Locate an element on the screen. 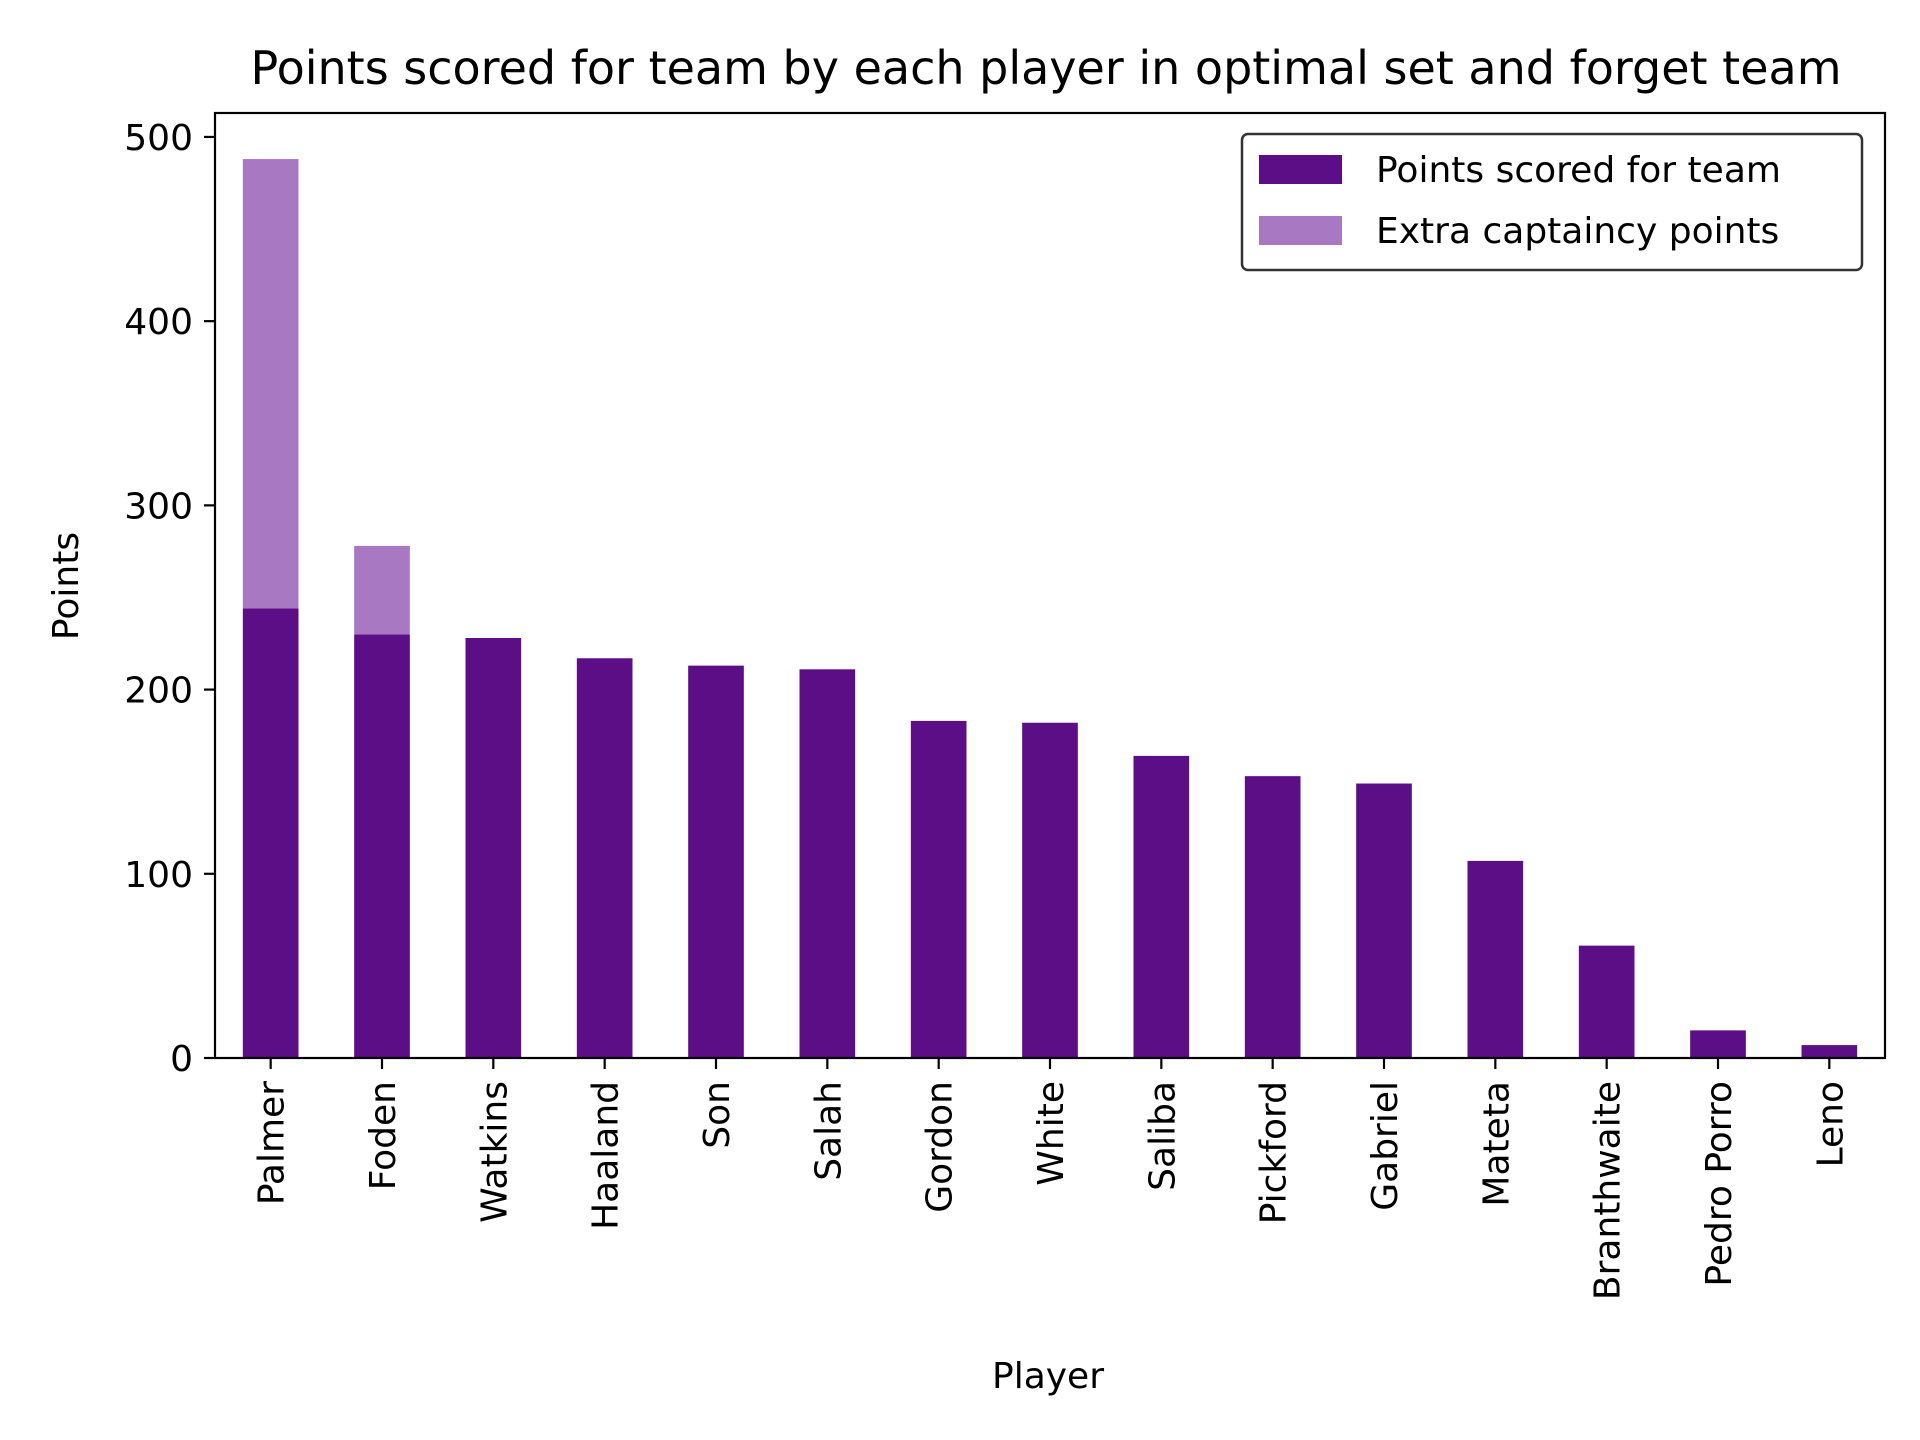 The image size is (1920, 1440). bar-points-white is located at coordinates (1050, 890).